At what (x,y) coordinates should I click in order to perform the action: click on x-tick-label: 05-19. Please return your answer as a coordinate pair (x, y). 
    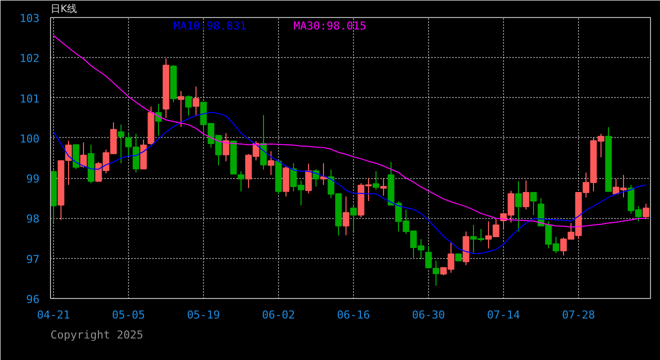
    Looking at the image, I should click on (203, 315).